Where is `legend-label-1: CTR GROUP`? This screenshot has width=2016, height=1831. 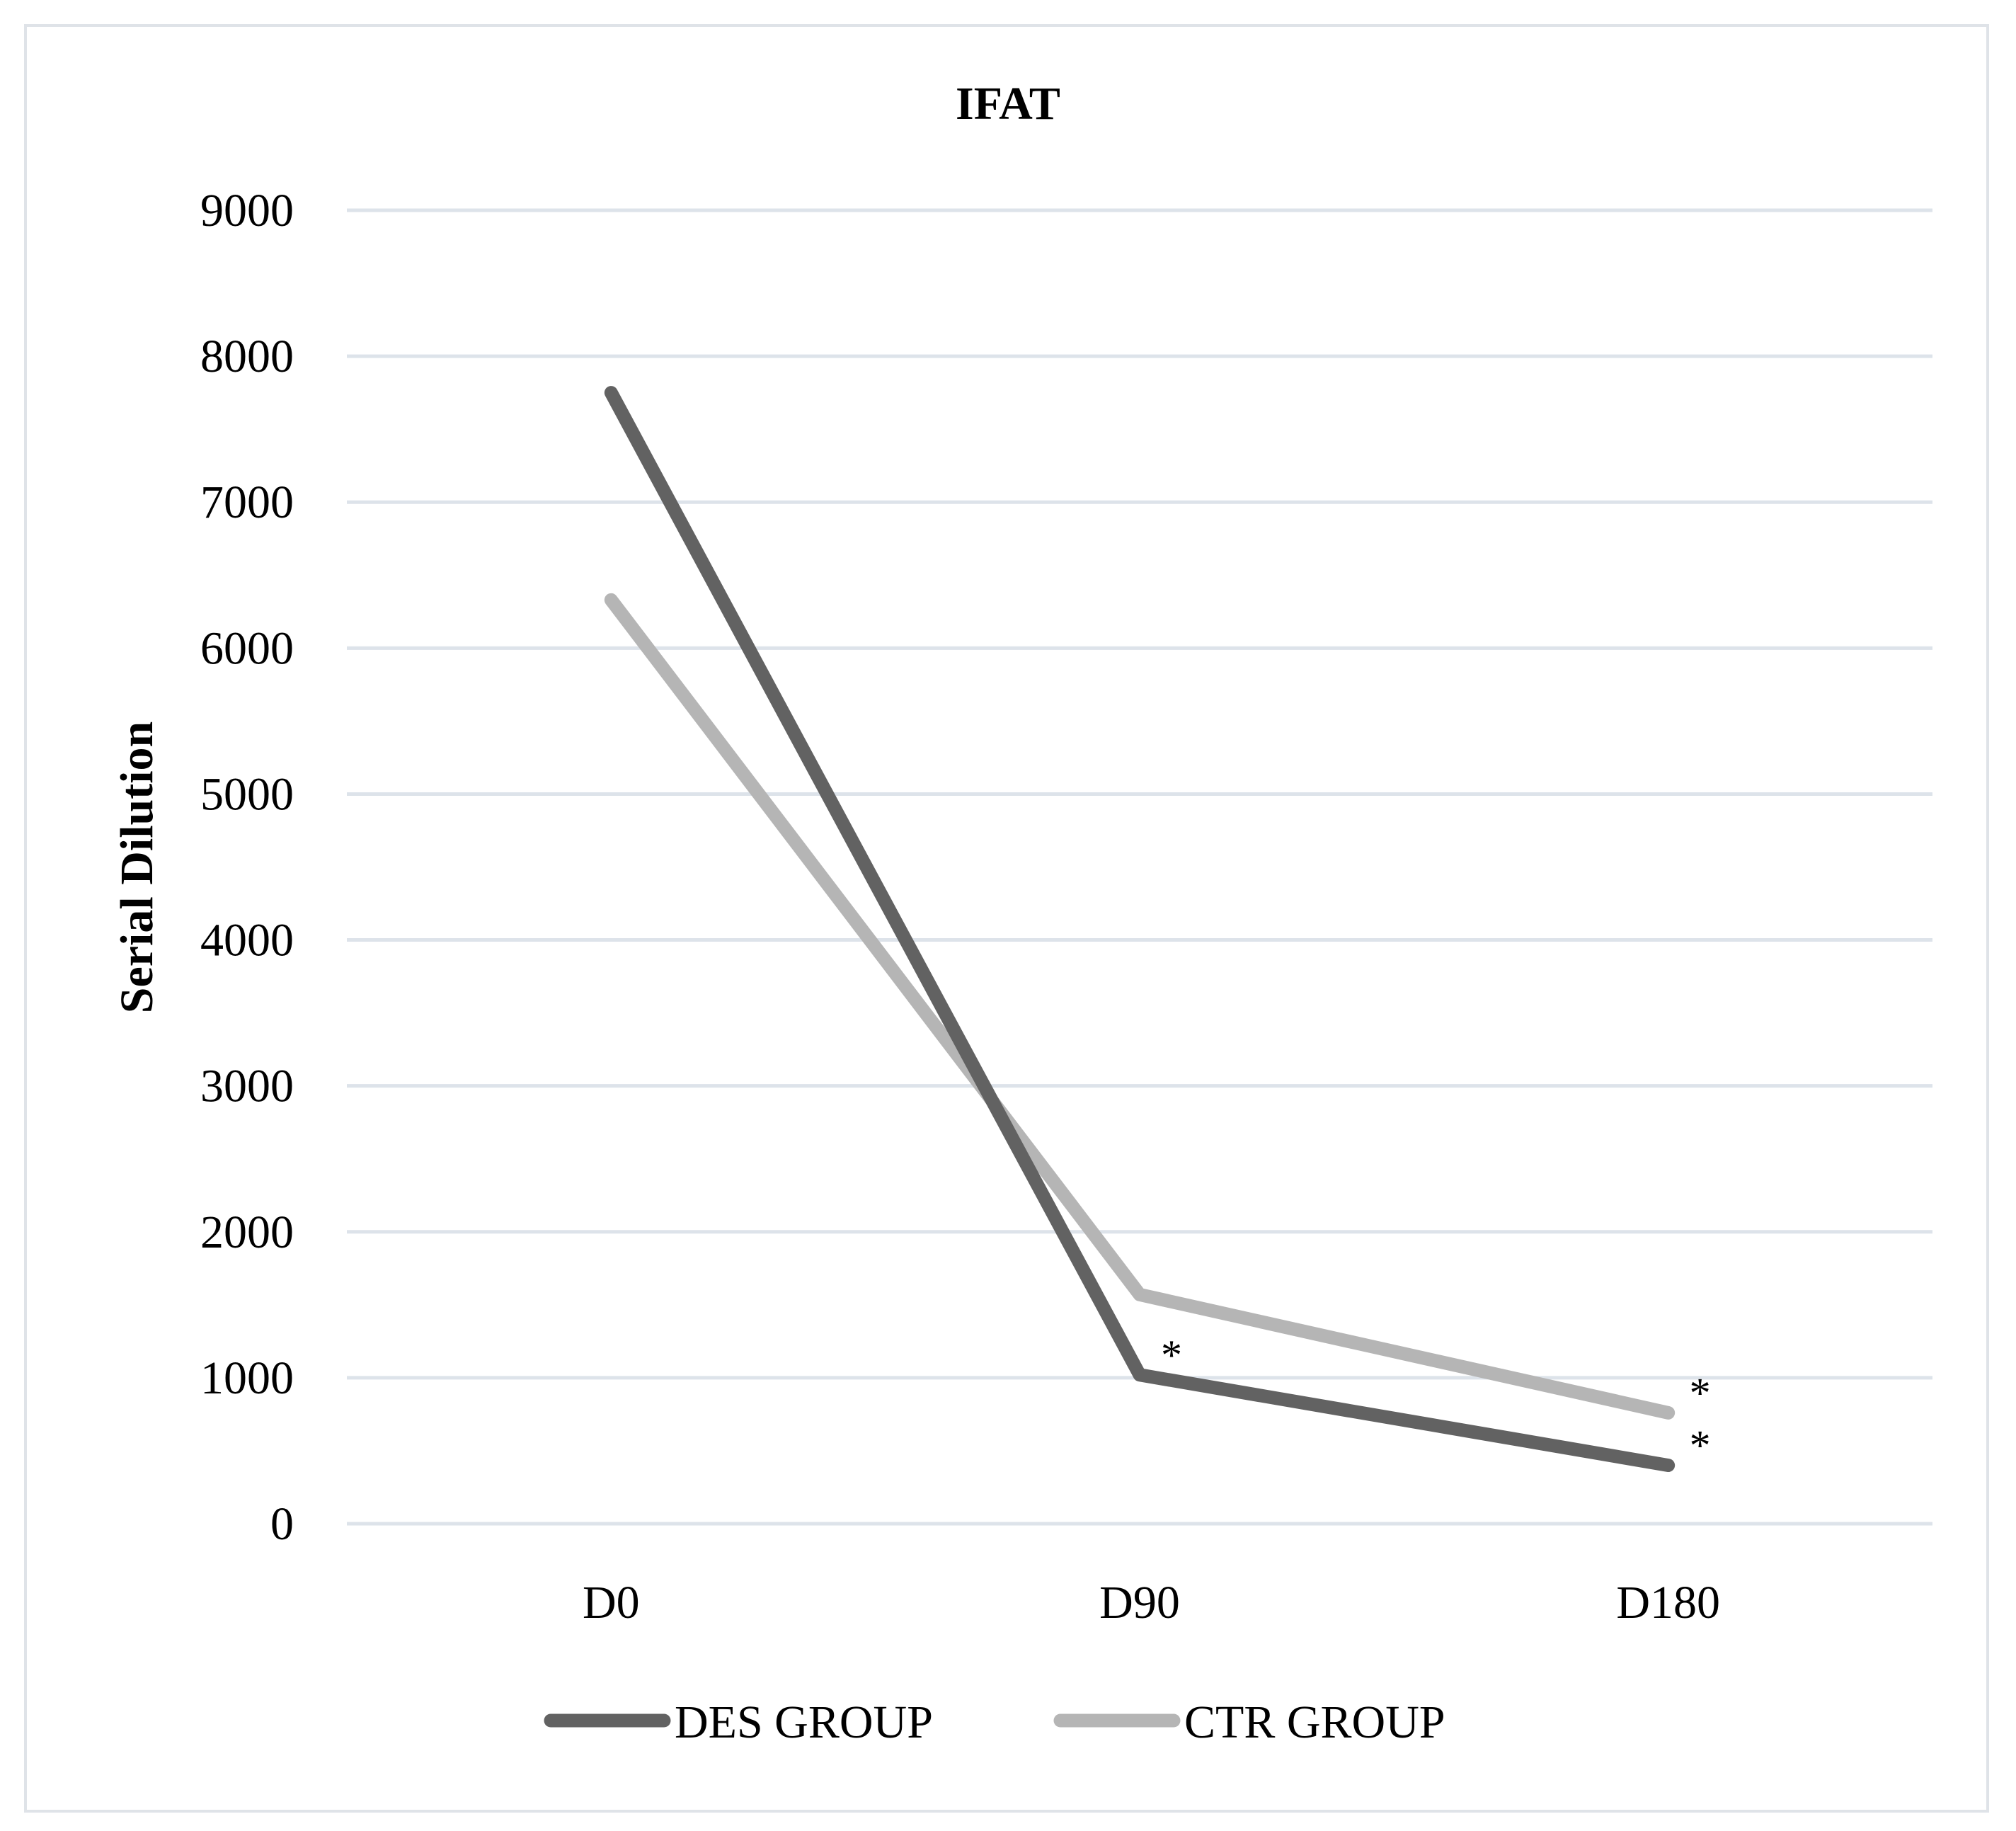
legend-label-1: CTR GROUP is located at coordinates (1314, 1722).